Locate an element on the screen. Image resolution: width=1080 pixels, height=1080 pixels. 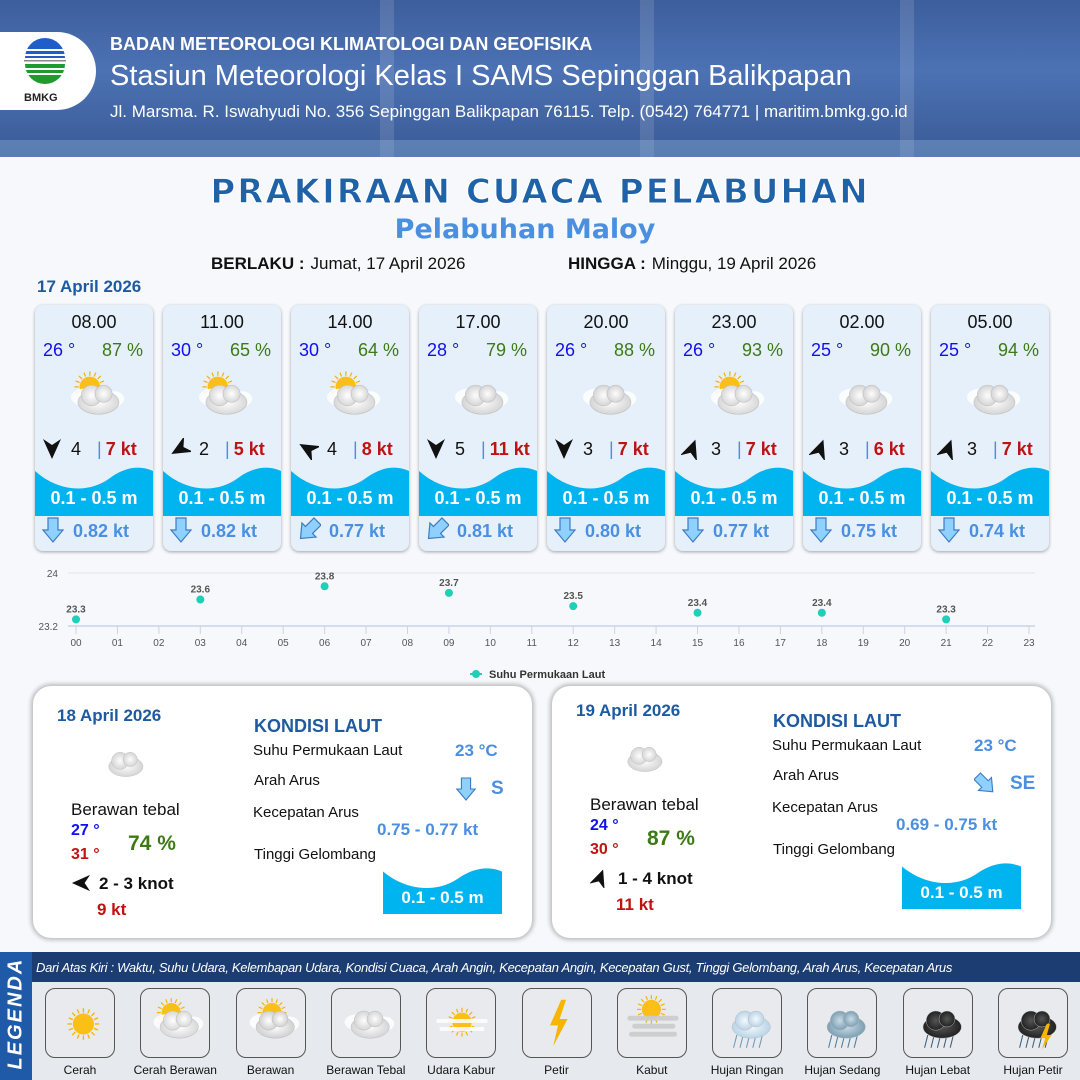
forecast-time: 23.00 is located at coordinates (734, 322).